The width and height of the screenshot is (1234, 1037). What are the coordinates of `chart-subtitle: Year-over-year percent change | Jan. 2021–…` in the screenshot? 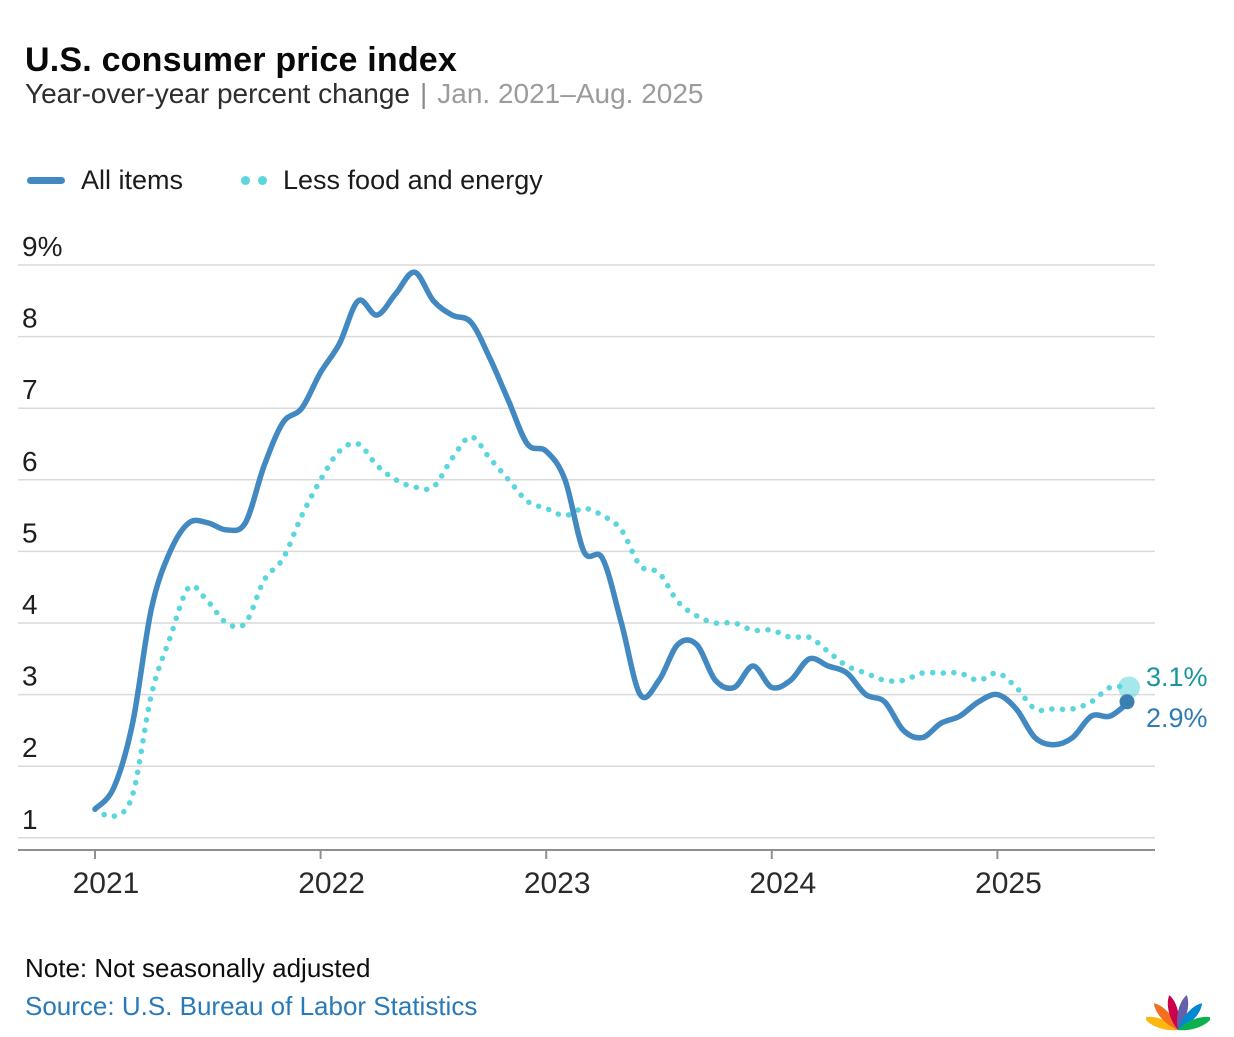 It's located at (364, 94).